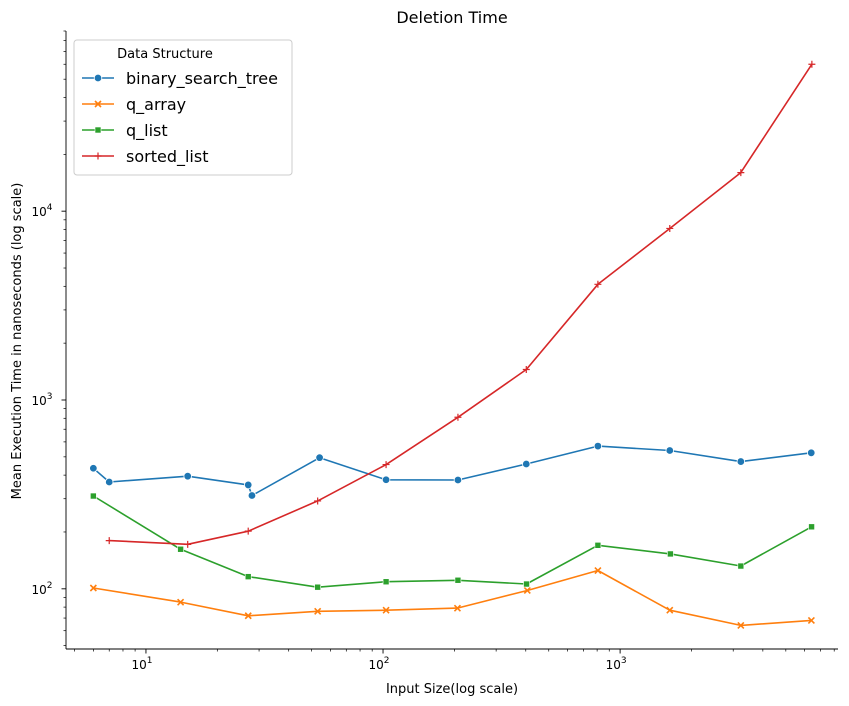 Image resolution: width=849 pixels, height=706 pixels. I want to click on y-axis: 10² 10³ 10⁴, so click(49, 339).